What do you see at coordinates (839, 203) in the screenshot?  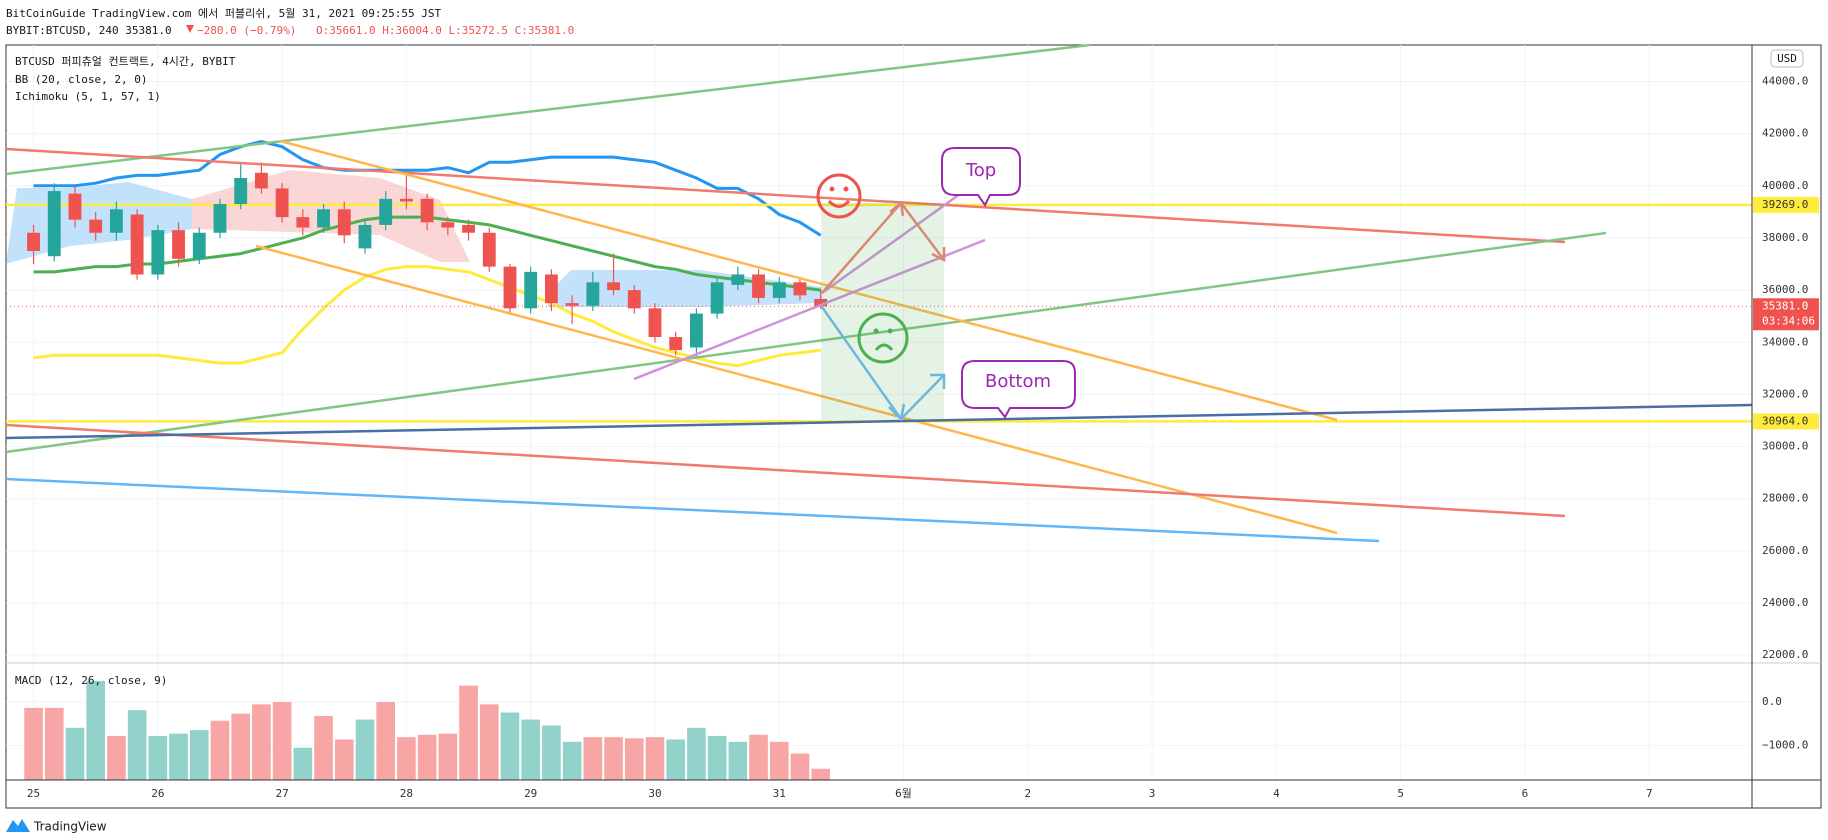 I see `mouth` at bounding box center [839, 203].